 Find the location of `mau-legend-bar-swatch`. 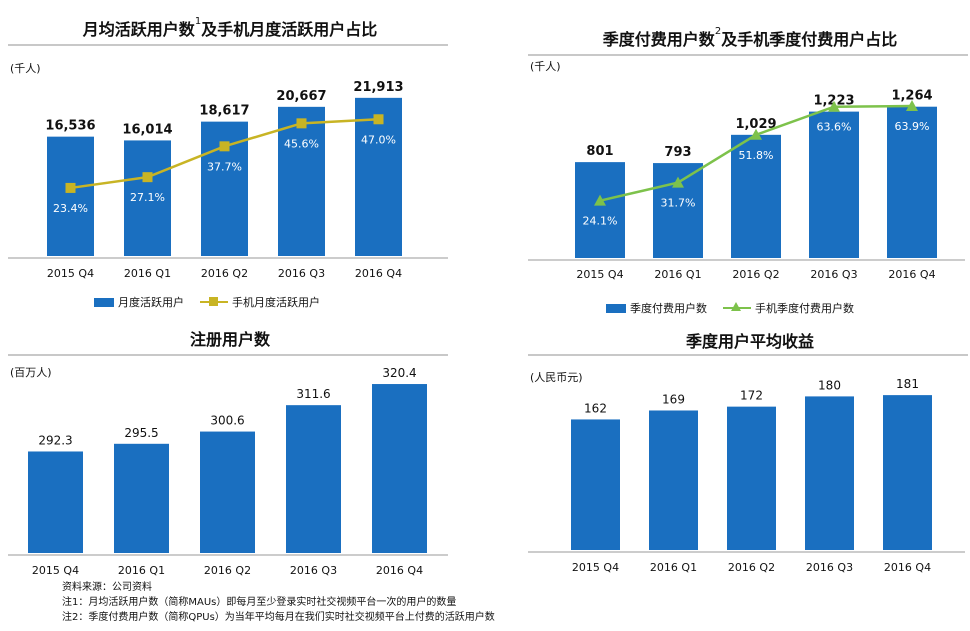

mau-legend-bar-swatch is located at coordinates (104, 302).